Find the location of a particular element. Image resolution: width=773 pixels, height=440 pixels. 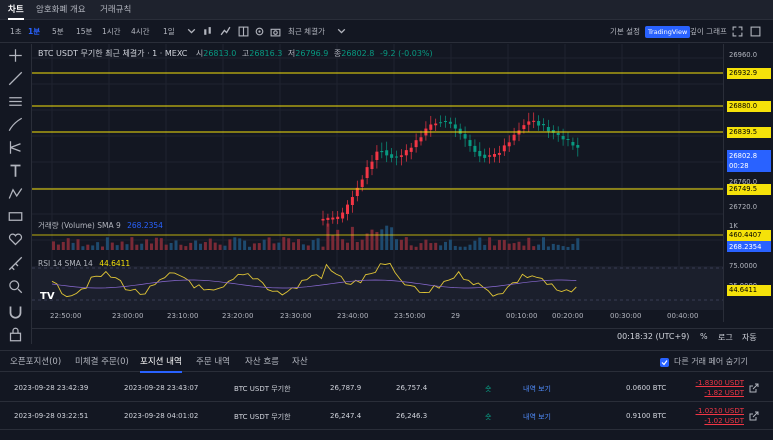

rsi-pane-background is located at coordinates (377, 288).